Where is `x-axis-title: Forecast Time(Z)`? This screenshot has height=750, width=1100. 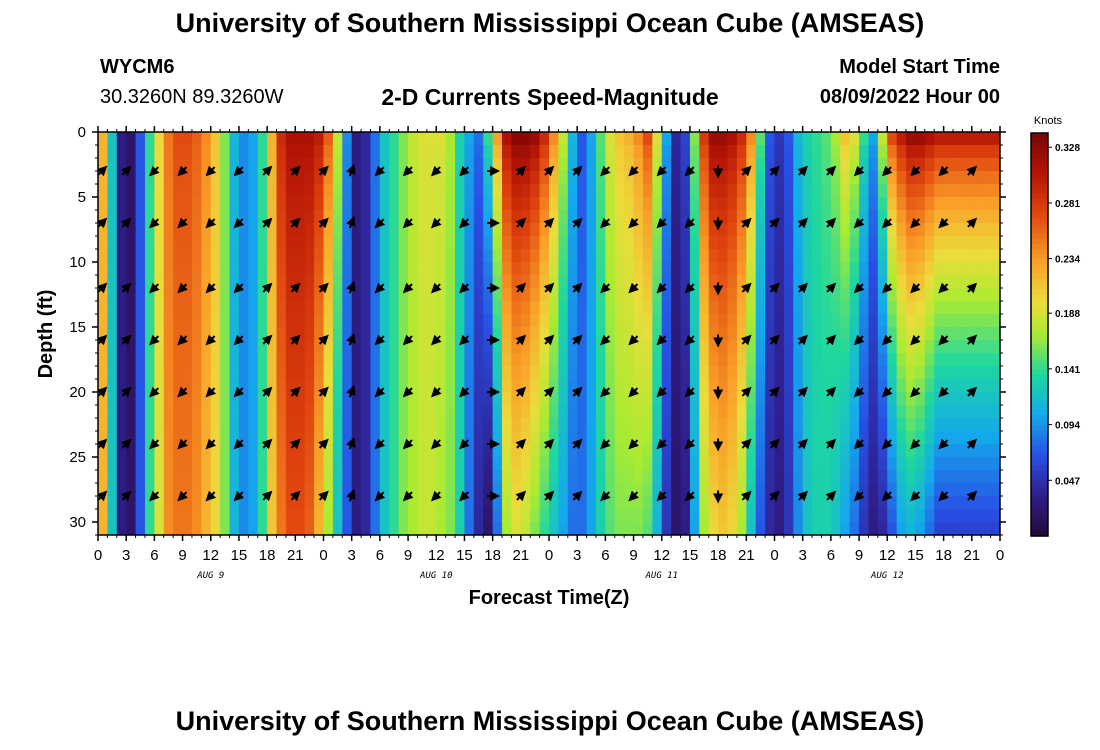 x-axis-title: Forecast Time(Z) is located at coordinates (549, 598).